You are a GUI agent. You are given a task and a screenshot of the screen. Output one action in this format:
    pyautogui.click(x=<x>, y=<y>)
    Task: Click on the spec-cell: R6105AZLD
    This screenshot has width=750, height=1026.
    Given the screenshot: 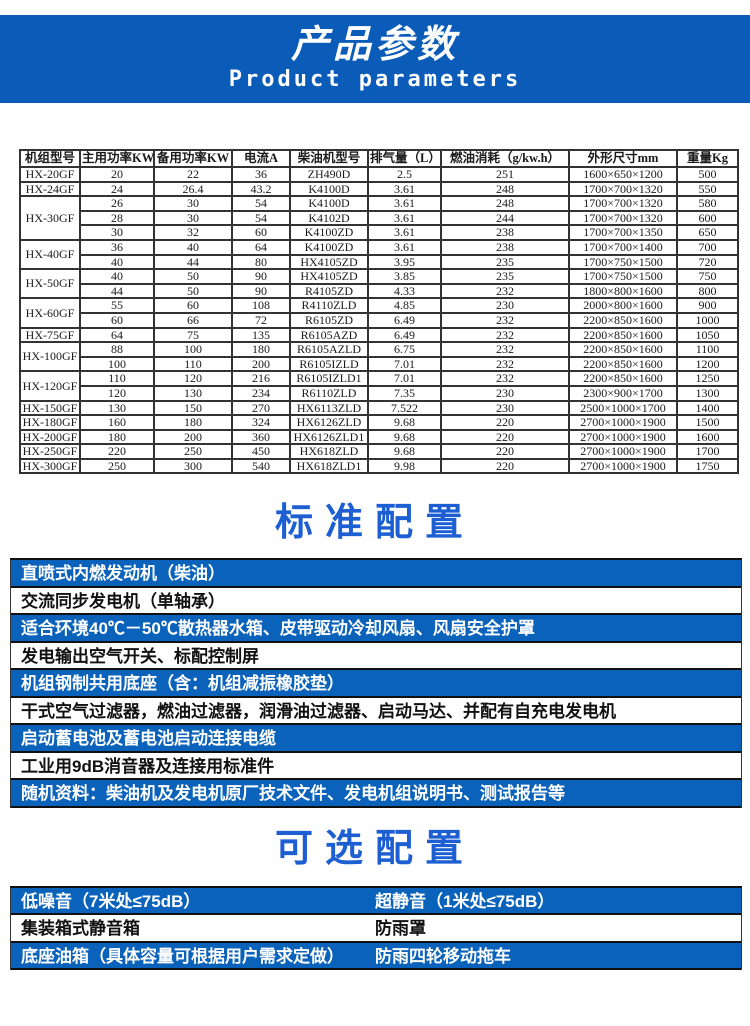 What is the action you would take?
    pyautogui.click(x=329, y=349)
    